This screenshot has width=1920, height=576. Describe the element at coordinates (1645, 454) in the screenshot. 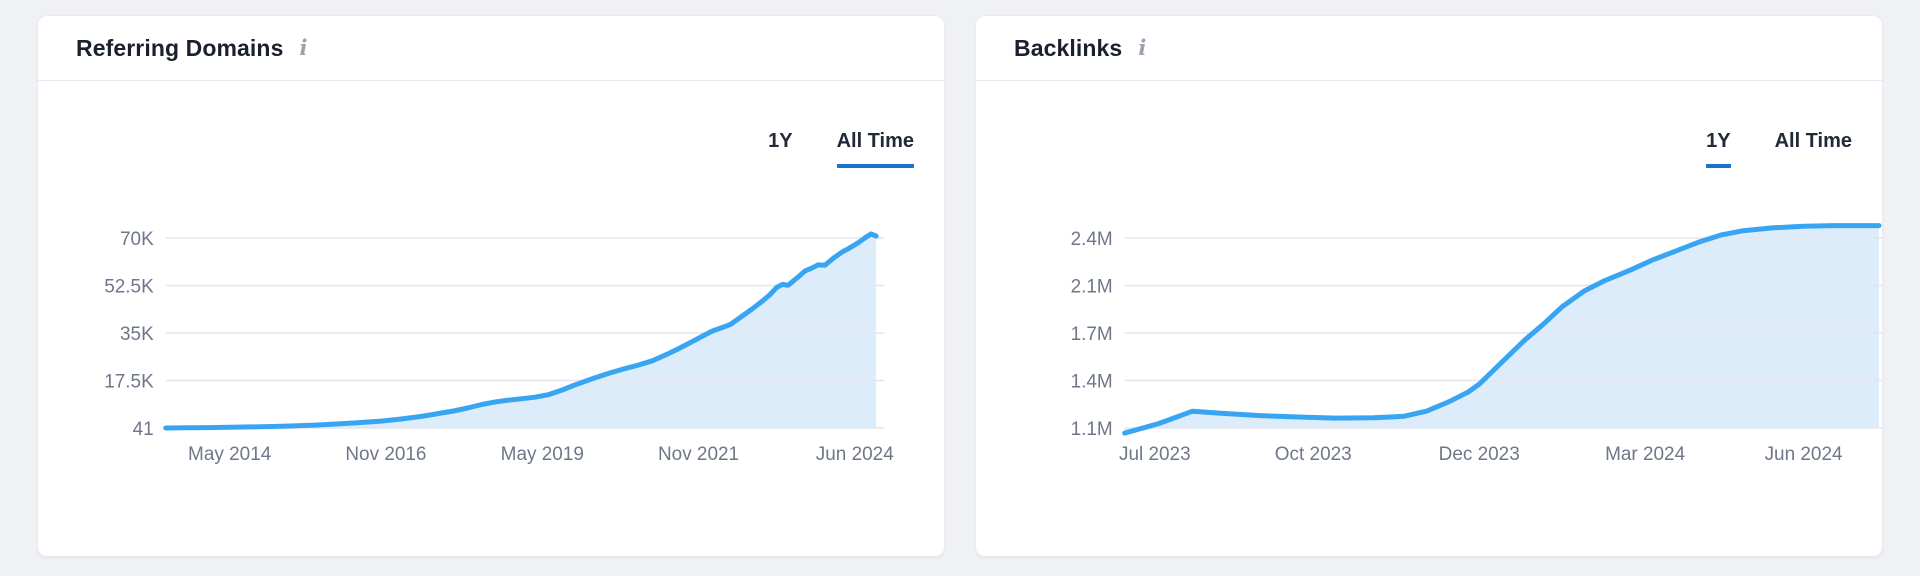

I see `x-tick-label: Mar 2024` at that location.